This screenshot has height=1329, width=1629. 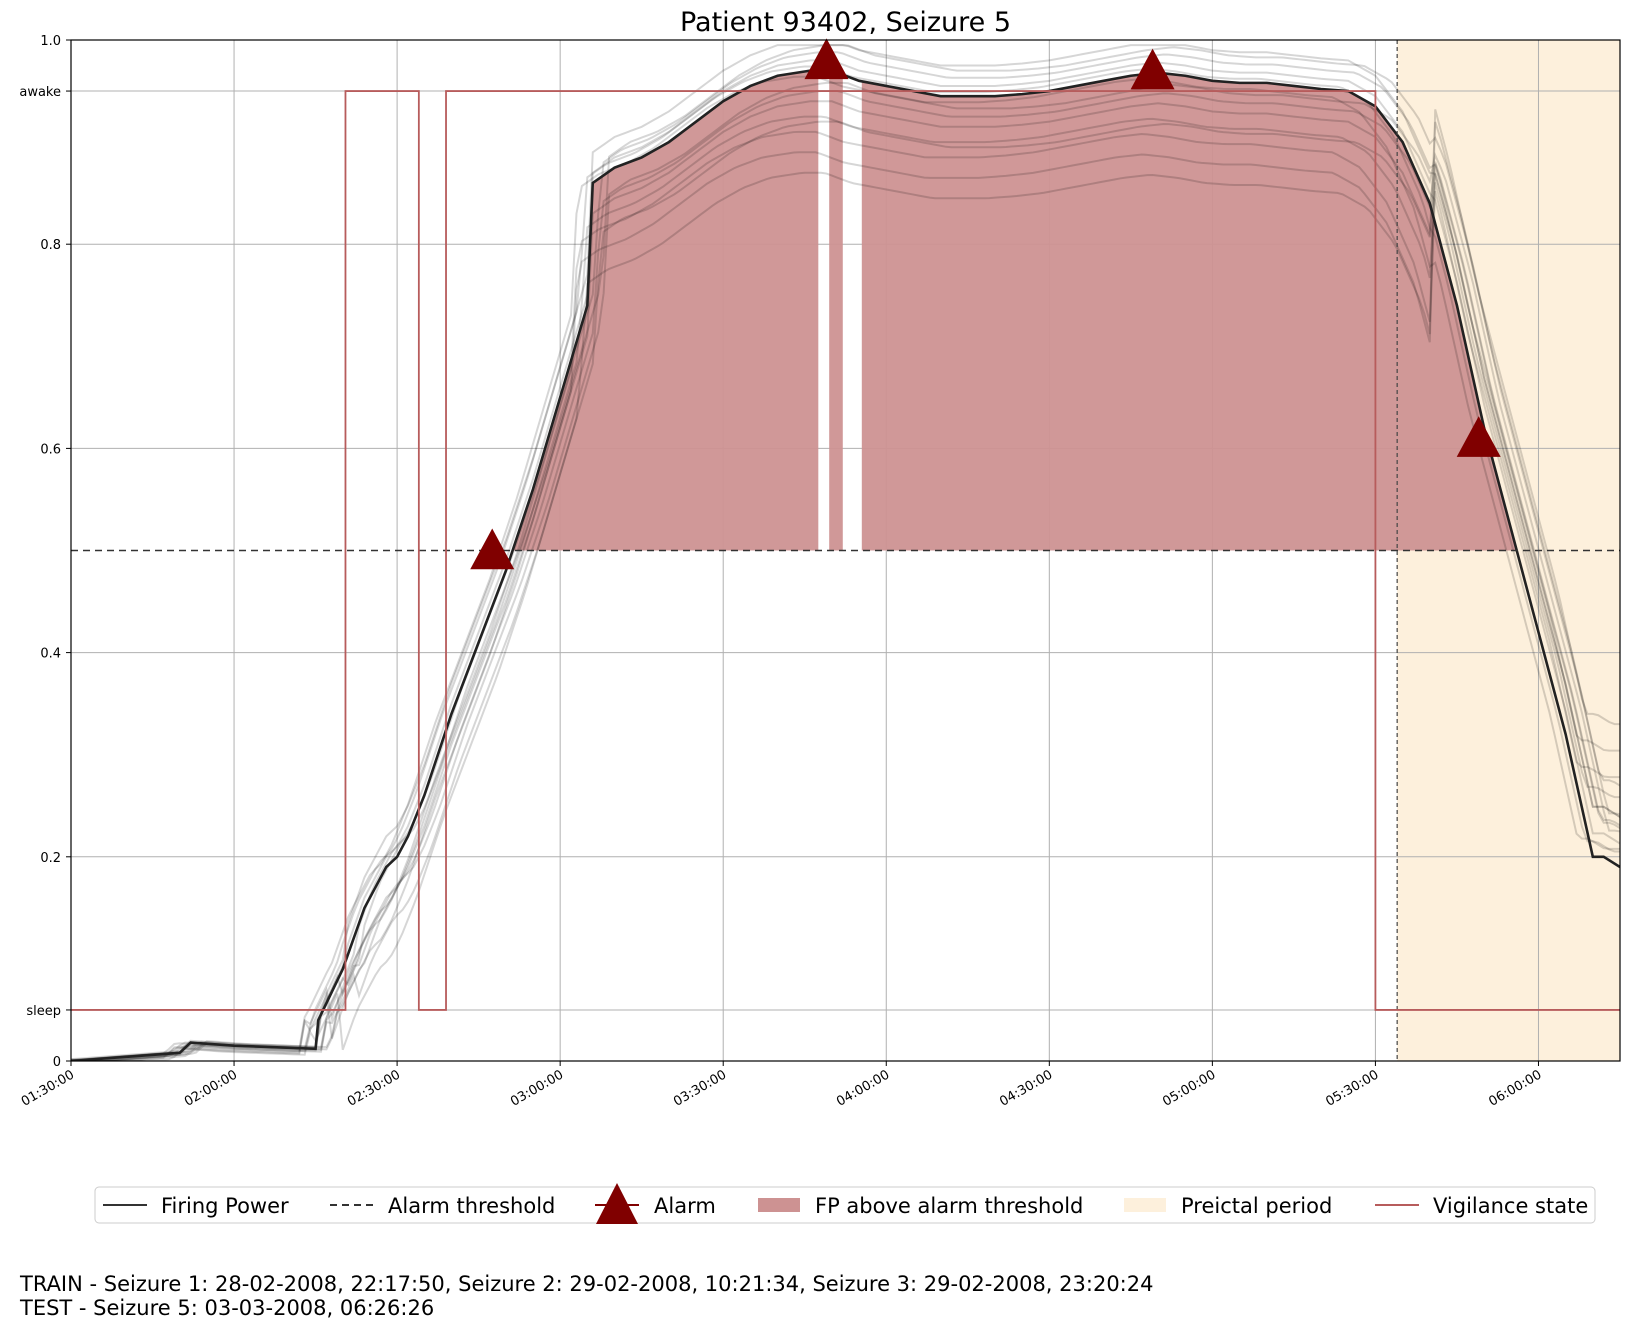 I want to click on x-tick-label: 02:00:00, so click(x=211, y=1088).